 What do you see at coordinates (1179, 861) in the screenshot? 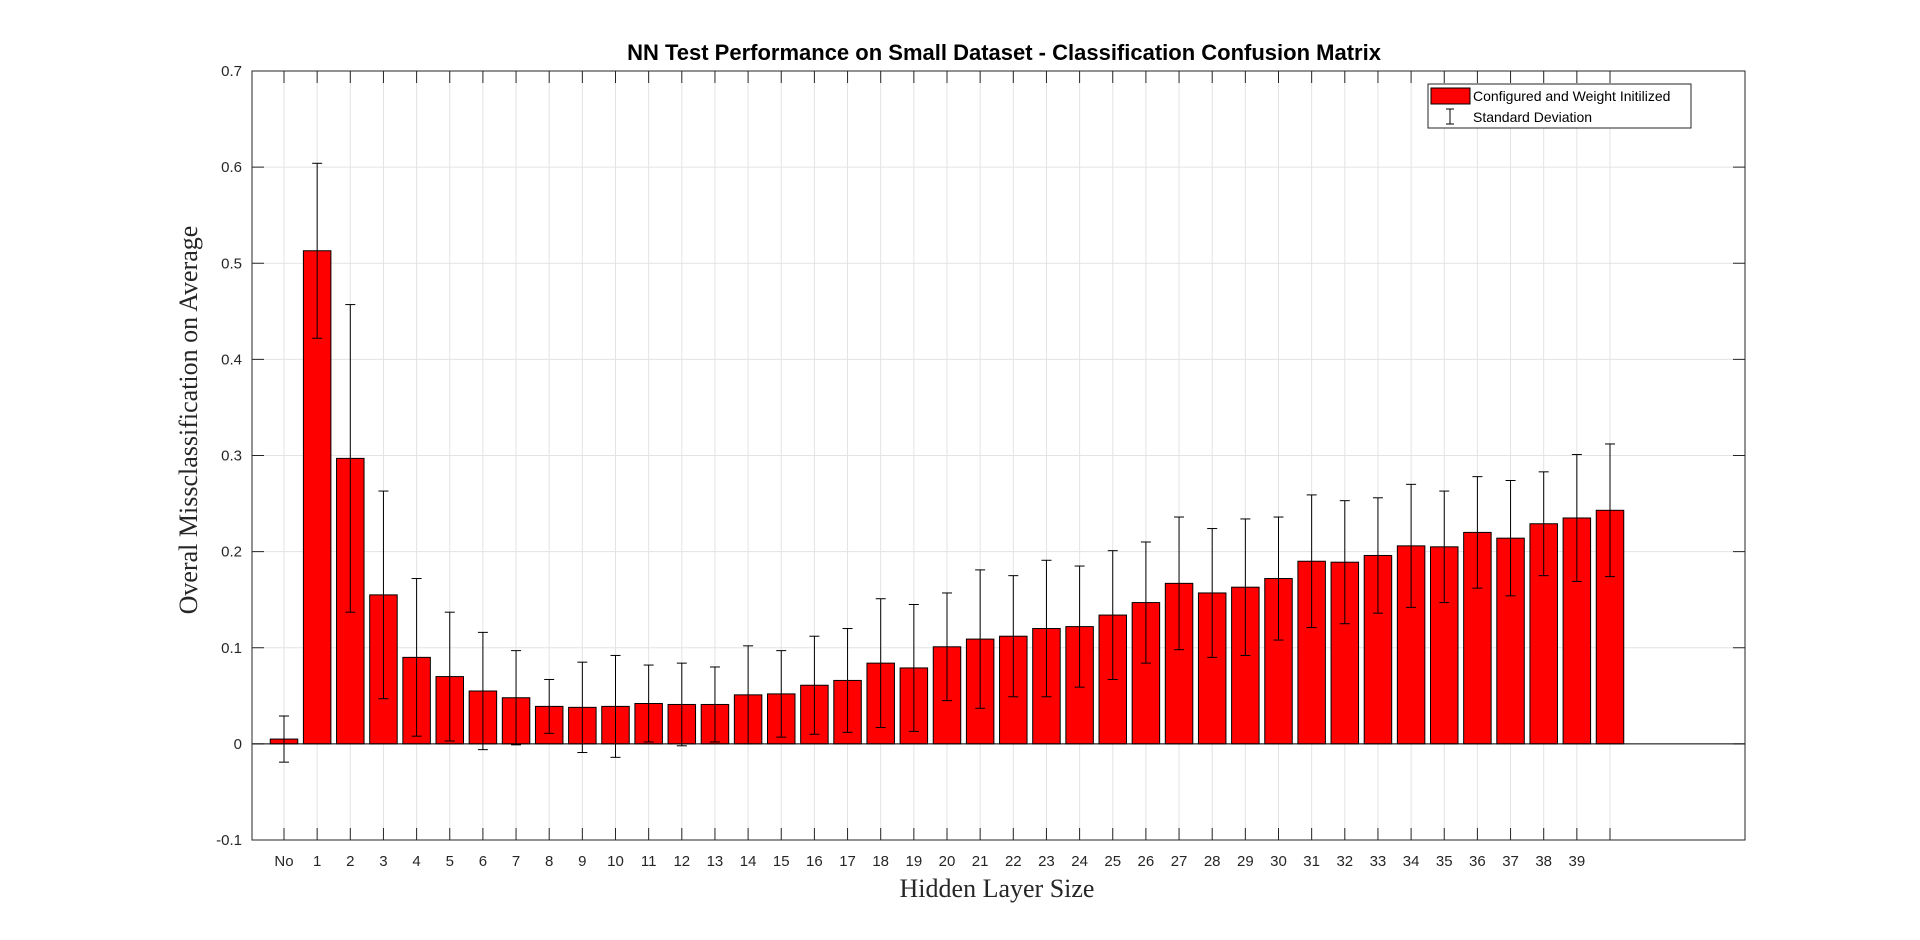
I see `x-tick-label: 27` at bounding box center [1179, 861].